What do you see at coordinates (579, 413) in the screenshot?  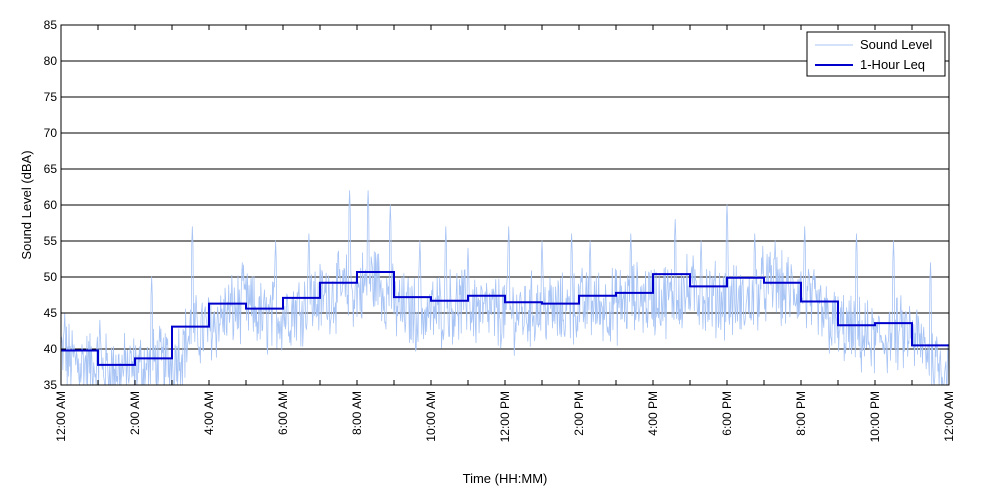 I see `x-tick-label-7: 2:00 PM` at bounding box center [579, 413].